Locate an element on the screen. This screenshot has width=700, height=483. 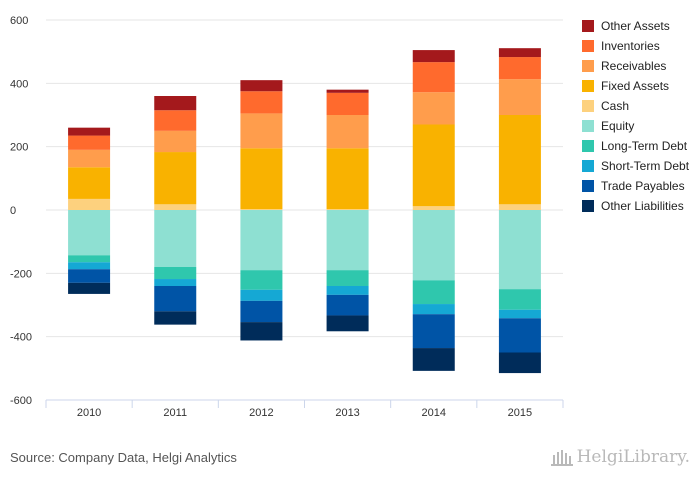
legend-swatch-other-liabilities is located at coordinates (588, 206).